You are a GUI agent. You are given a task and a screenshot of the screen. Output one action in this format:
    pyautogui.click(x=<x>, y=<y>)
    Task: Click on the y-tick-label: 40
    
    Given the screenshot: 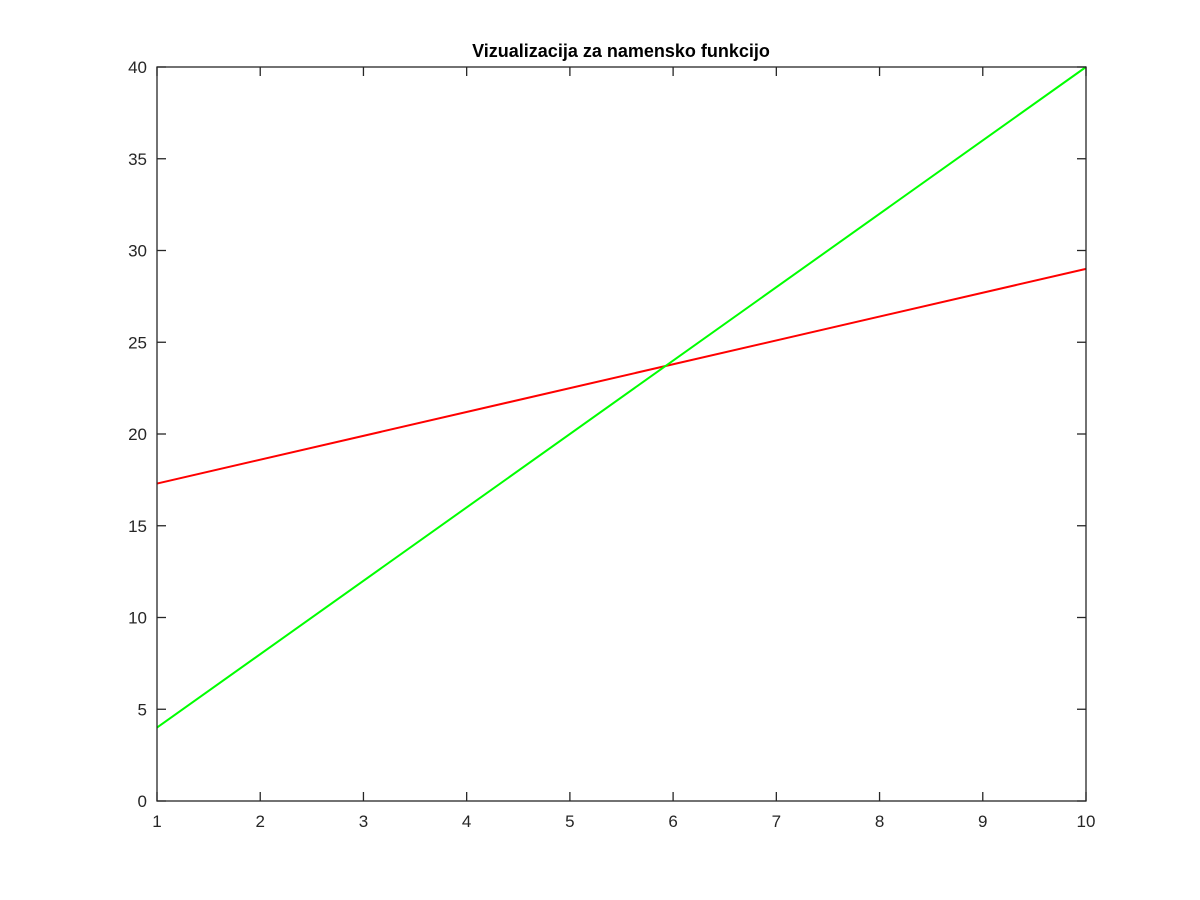 What is the action you would take?
    pyautogui.click(x=137, y=67)
    